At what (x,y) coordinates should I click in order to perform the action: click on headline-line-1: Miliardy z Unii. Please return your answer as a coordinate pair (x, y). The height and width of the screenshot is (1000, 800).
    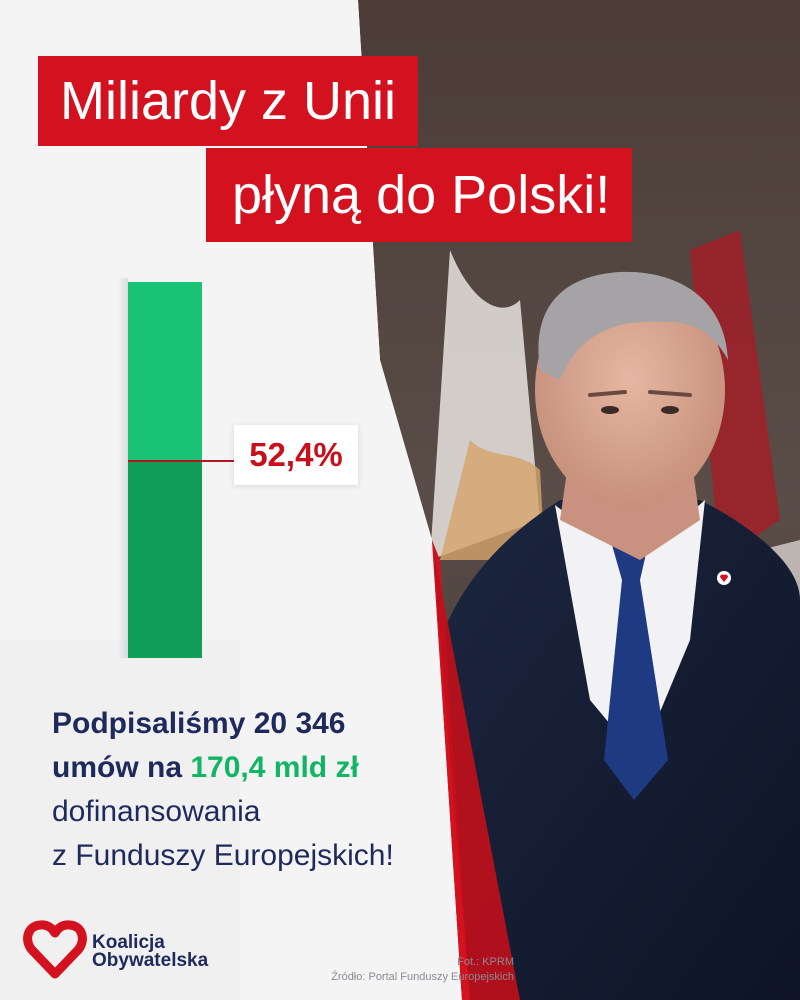
    Looking at the image, I should click on (228, 101).